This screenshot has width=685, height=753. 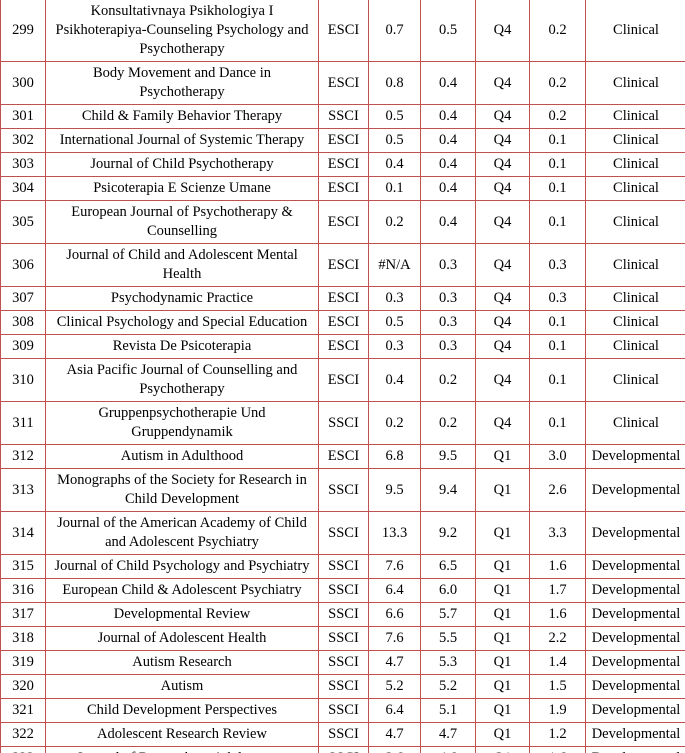 I want to click on row-number-cell: 299, so click(x=23, y=31).